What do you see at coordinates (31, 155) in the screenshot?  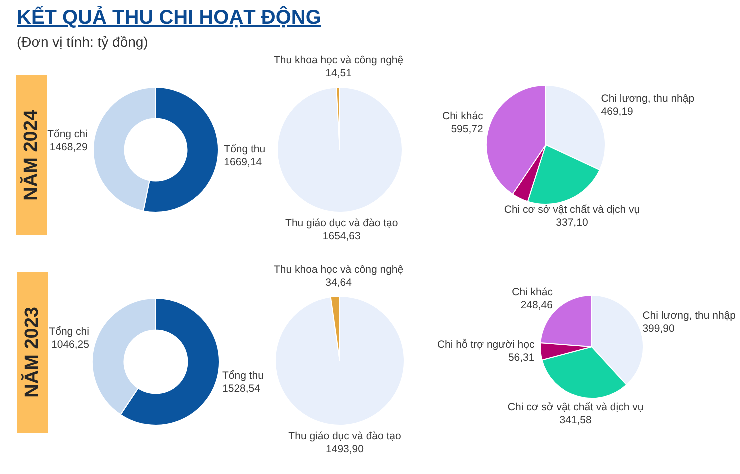 I see `tab: NĂM 2024` at bounding box center [31, 155].